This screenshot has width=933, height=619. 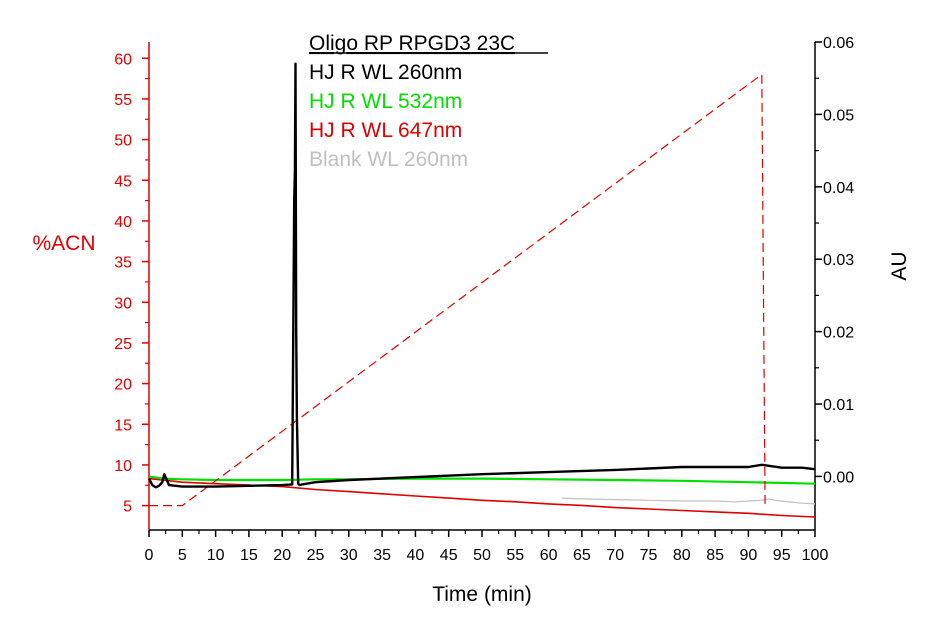 What do you see at coordinates (838, 260) in the screenshot?
I see `right-tick-label: 0.03` at bounding box center [838, 260].